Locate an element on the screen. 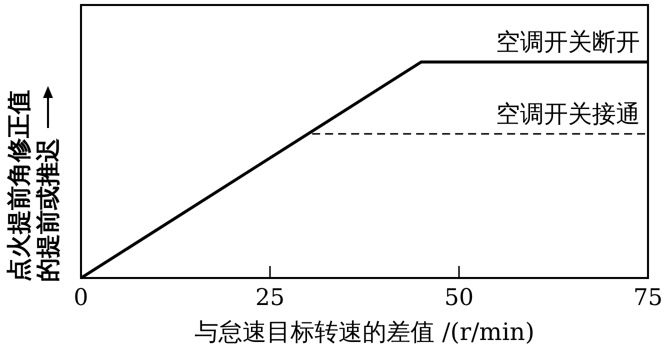  x-tick-label: 50 is located at coordinates (459, 298).